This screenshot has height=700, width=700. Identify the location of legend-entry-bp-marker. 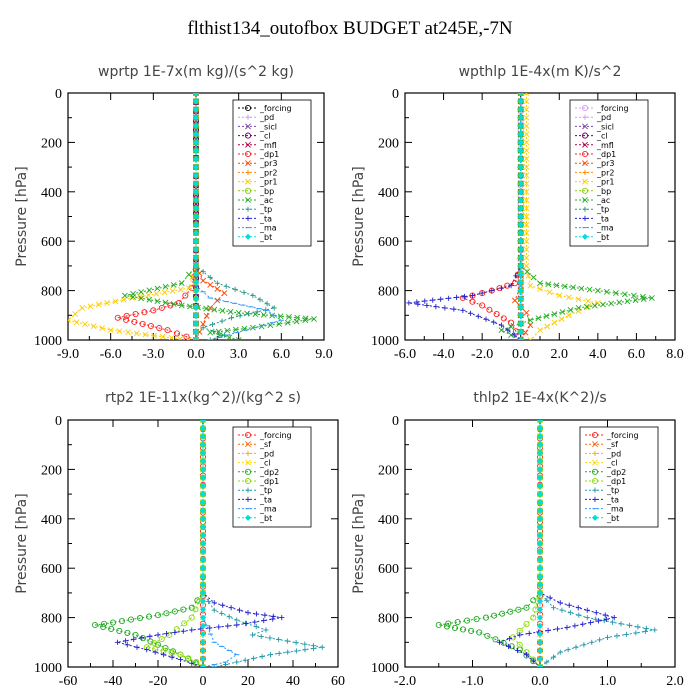
(585, 190).